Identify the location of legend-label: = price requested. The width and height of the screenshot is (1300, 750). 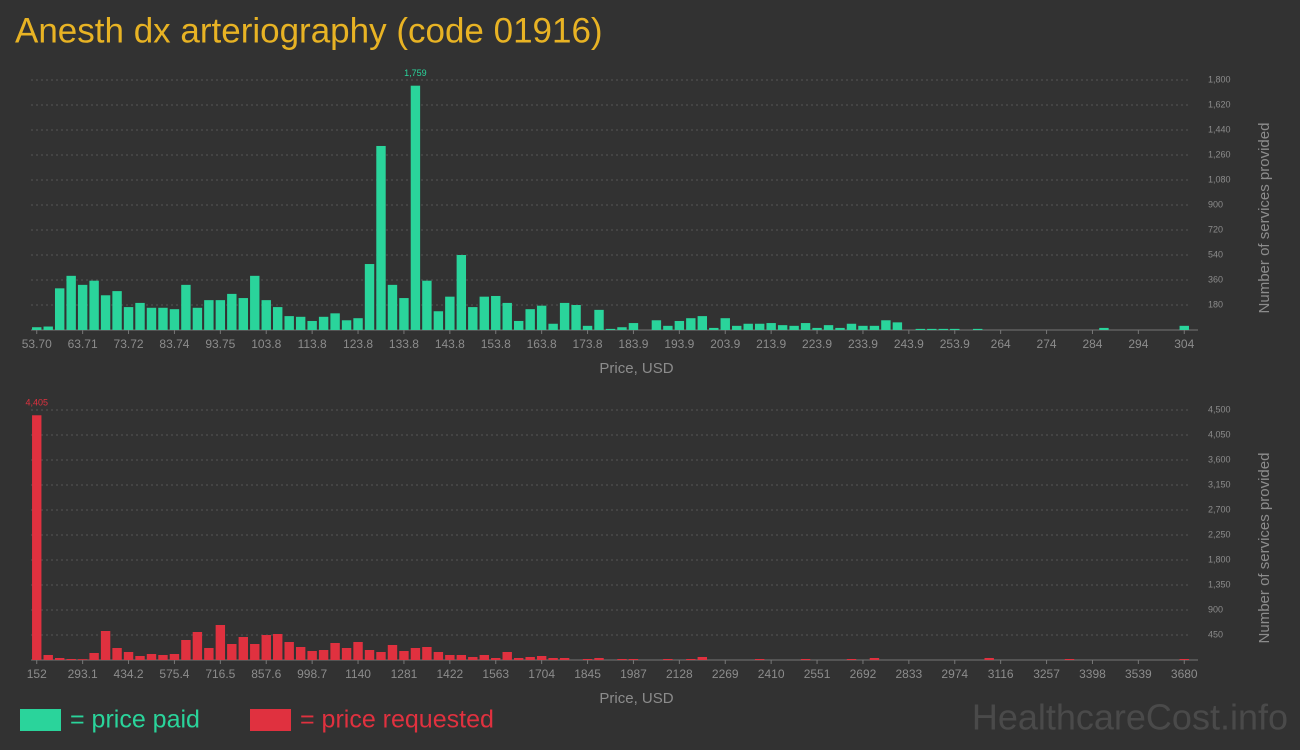
(397, 720).